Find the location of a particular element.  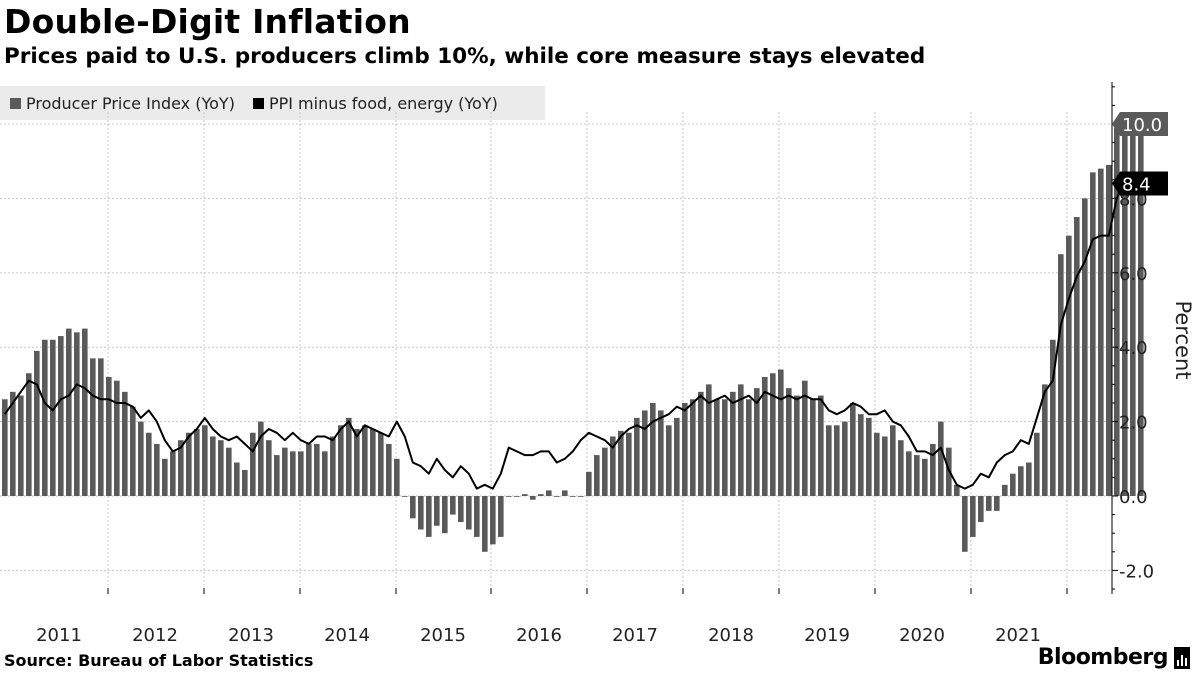

legend-item-core-ppi: PPI minus food, energy (YoY) is located at coordinates (375, 103).